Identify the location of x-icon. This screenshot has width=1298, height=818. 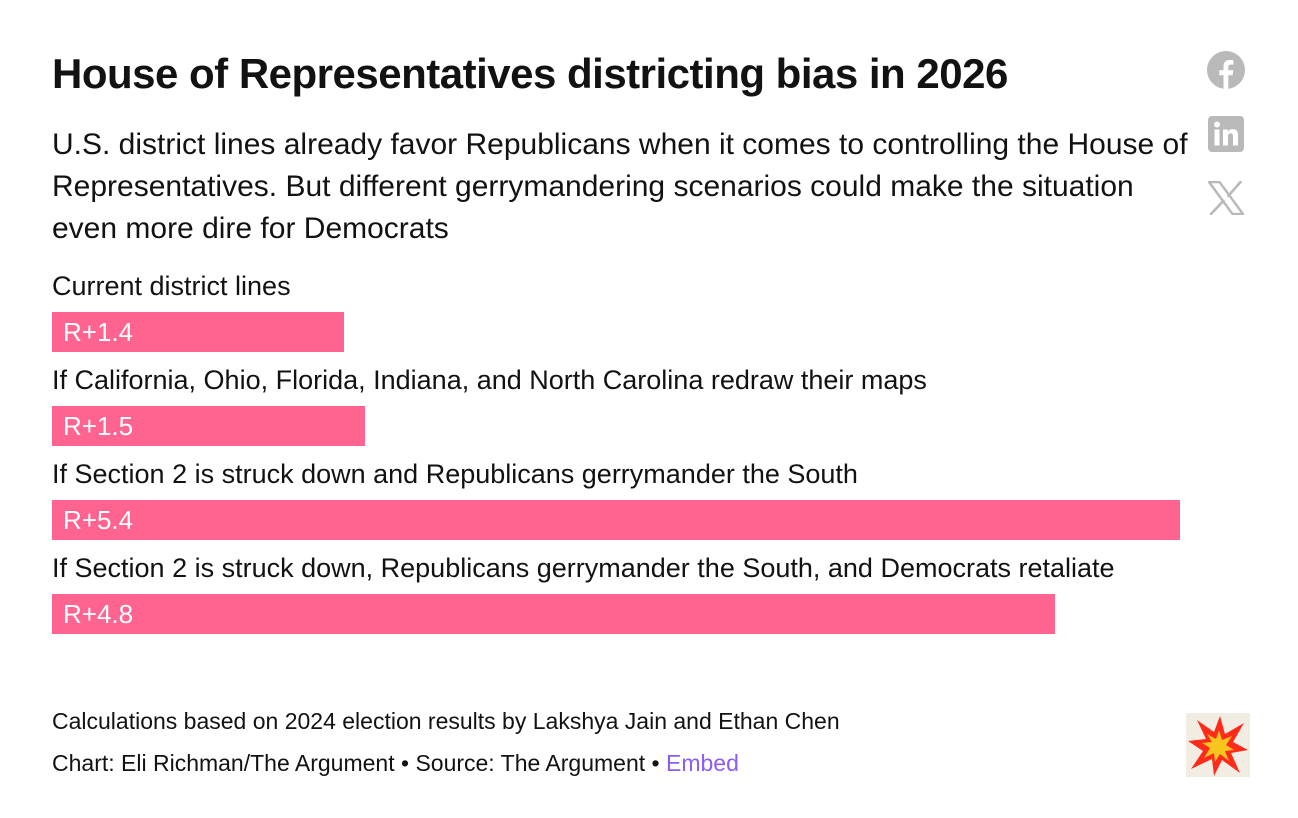
(1226, 198).